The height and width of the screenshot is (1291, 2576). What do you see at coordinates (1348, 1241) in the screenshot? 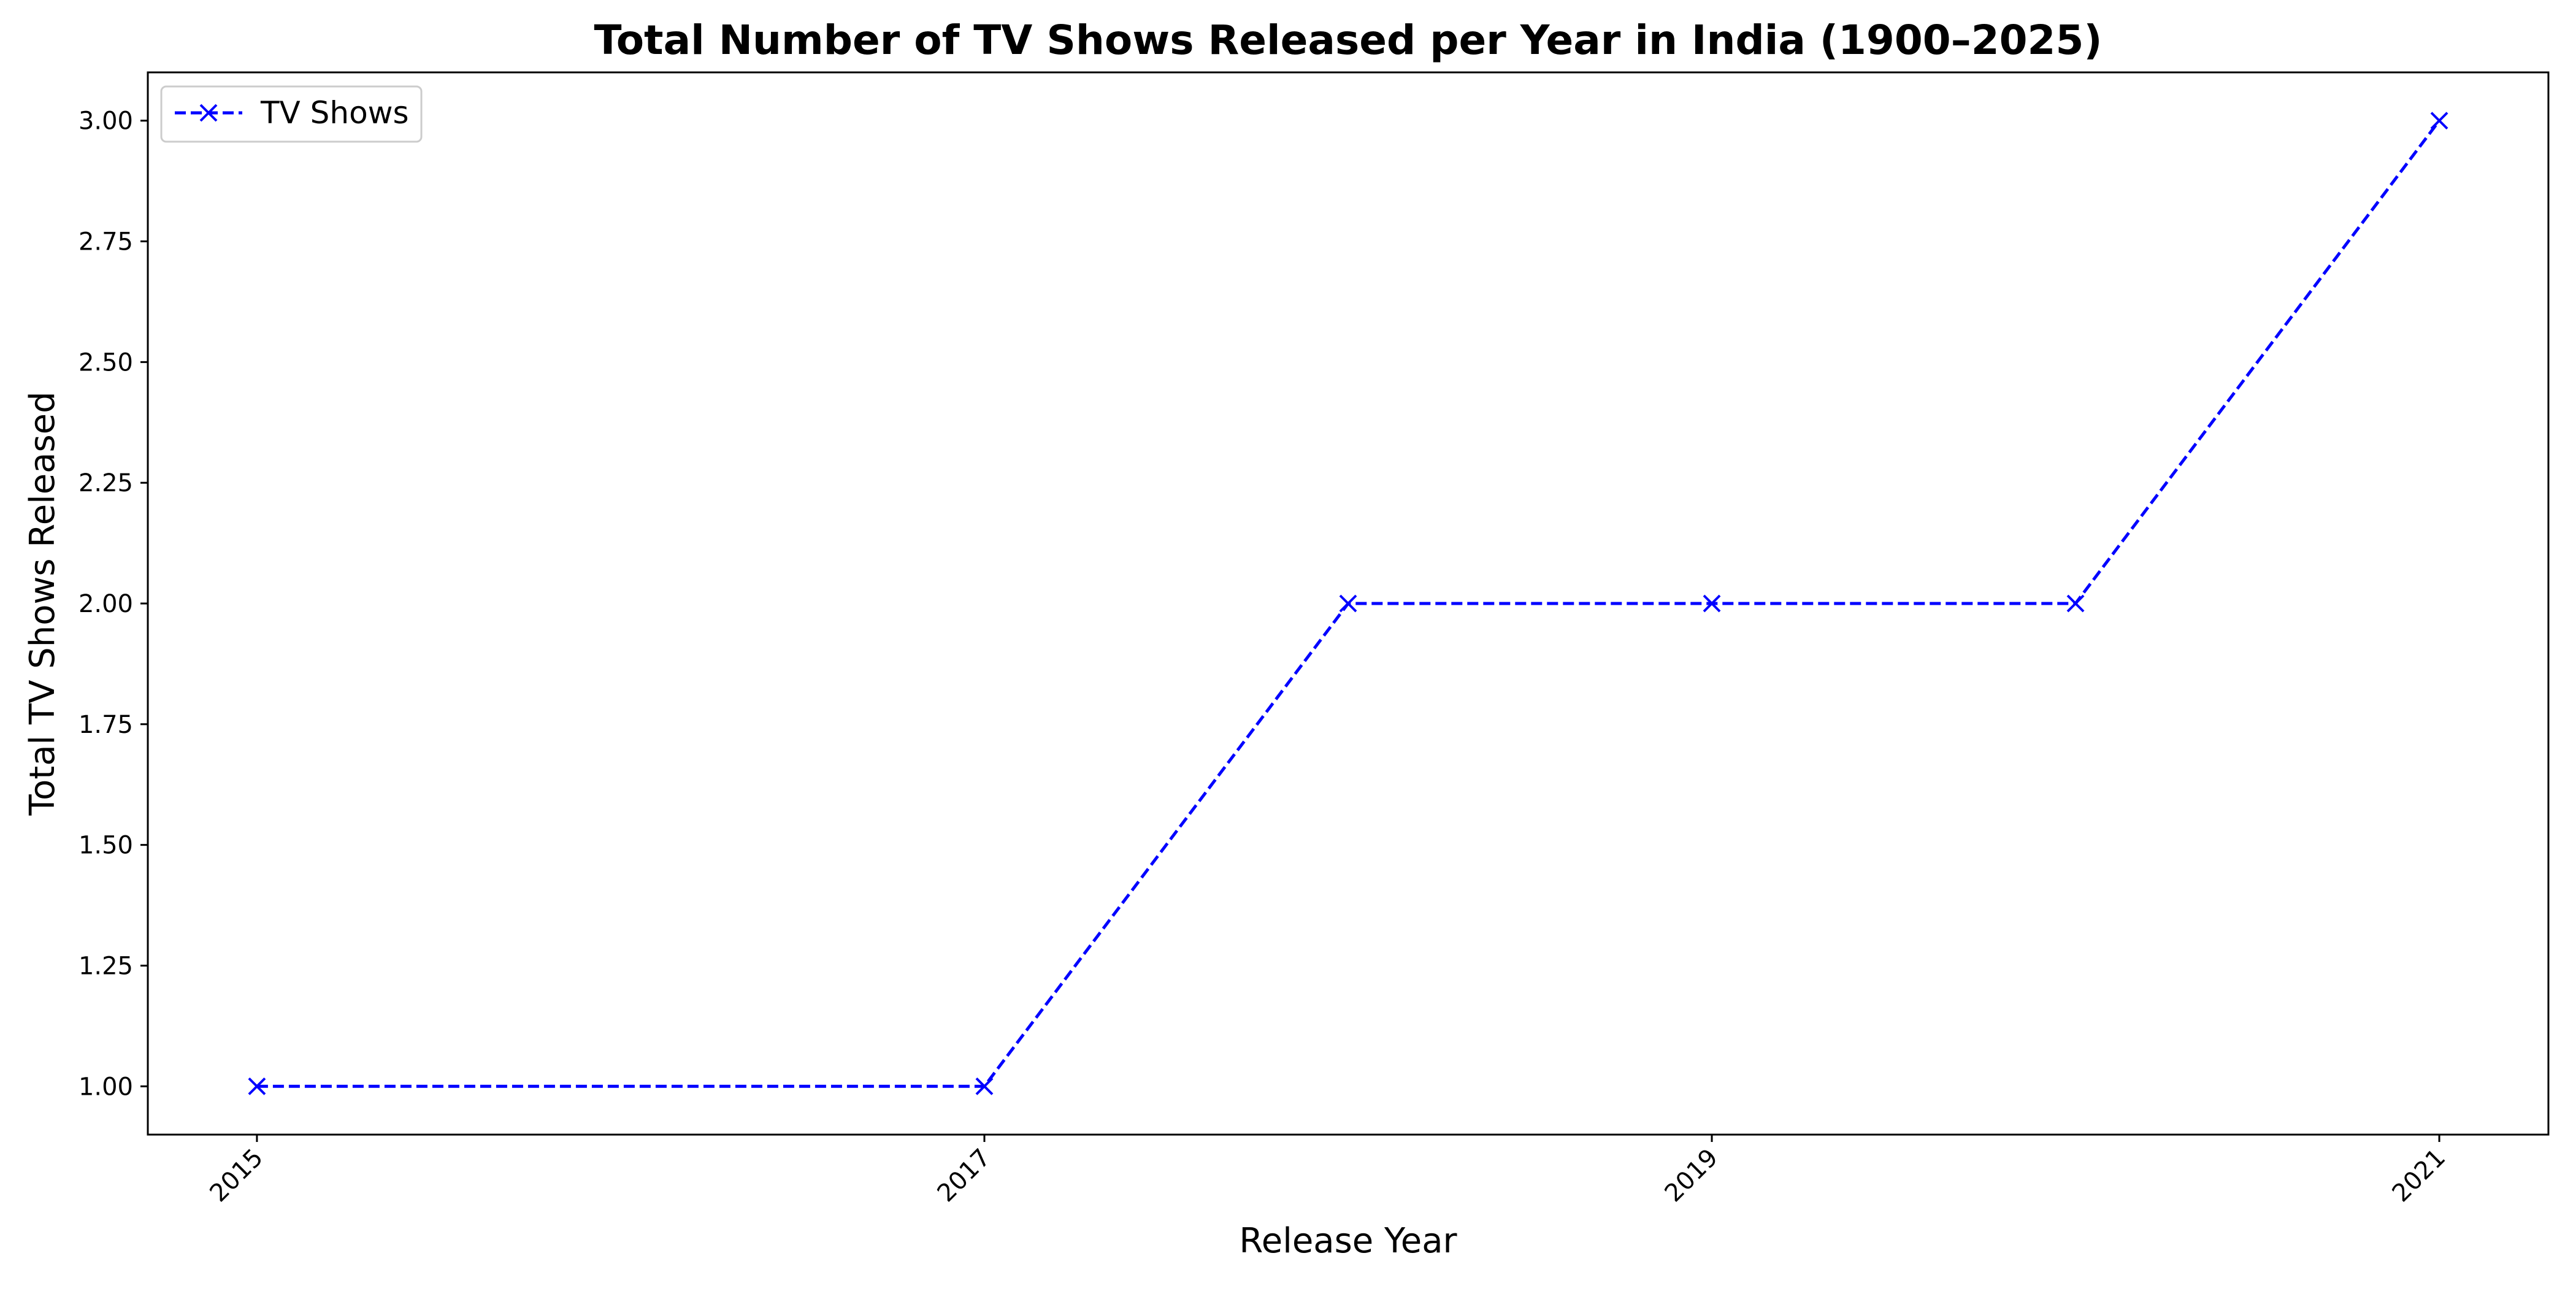
I see `x-axis-label: Release Year` at bounding box center [1348, 1241].